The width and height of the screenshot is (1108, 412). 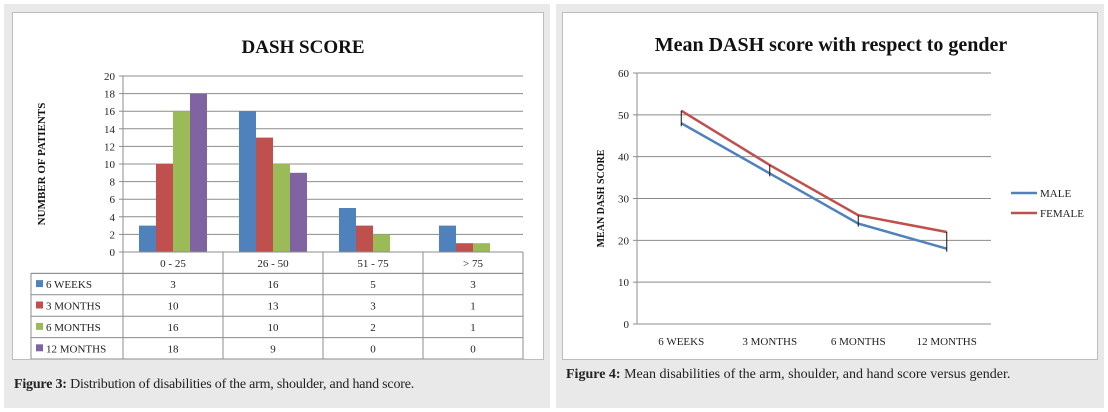 I want to click on y-axis-label: MEAN DASH SCORE, so click(x=601, y=198).